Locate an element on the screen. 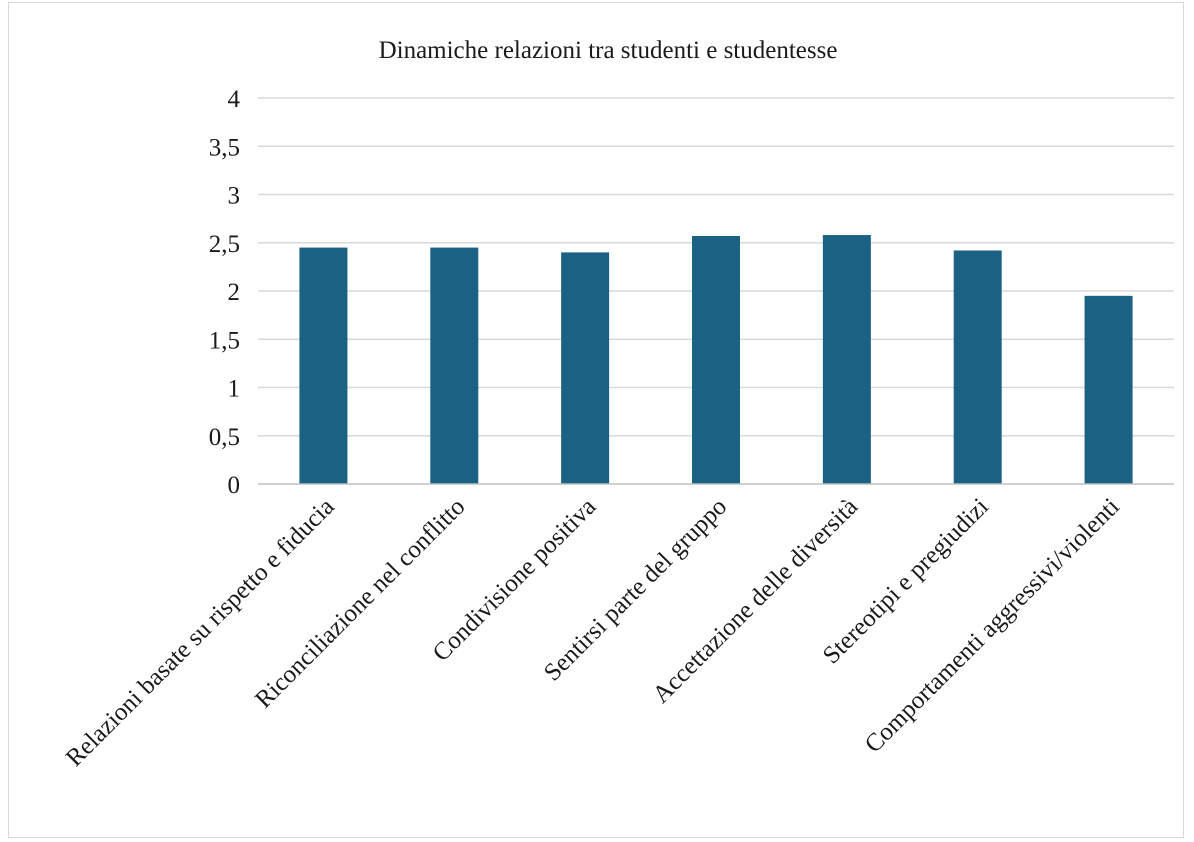 The width and height of the screenshot is (1194, 842). y-tick-label: 1 is located at coordinates (234, 389).